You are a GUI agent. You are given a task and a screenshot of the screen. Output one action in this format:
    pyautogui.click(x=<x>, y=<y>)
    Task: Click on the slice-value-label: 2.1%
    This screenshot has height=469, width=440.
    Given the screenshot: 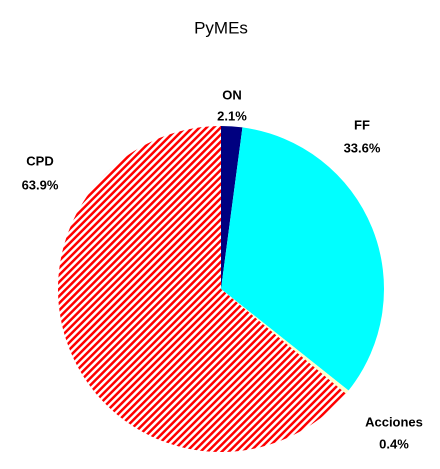 What is the action you would take?
    pyautogui.click(x=232, y=115)
    